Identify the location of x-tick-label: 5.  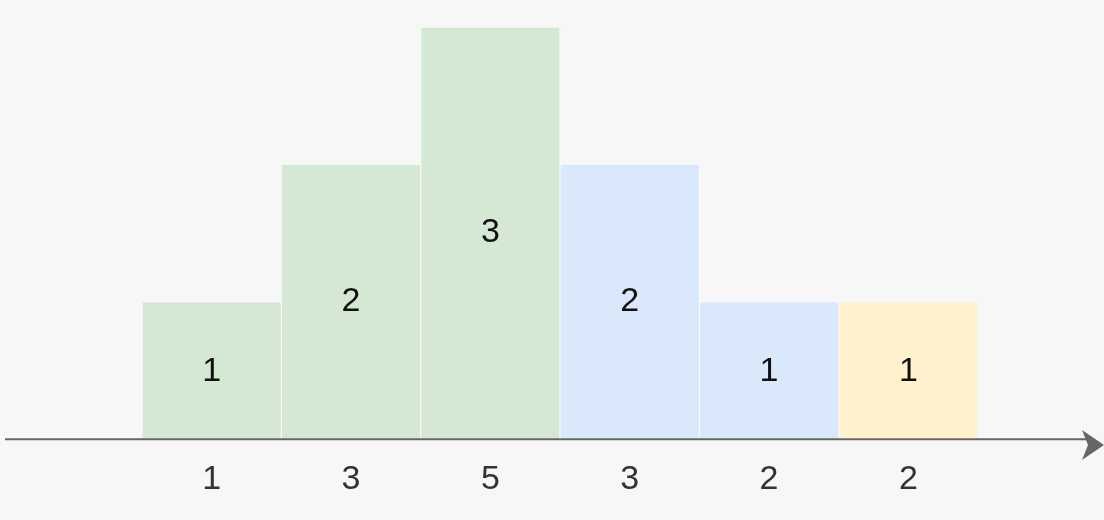
(490, 476).